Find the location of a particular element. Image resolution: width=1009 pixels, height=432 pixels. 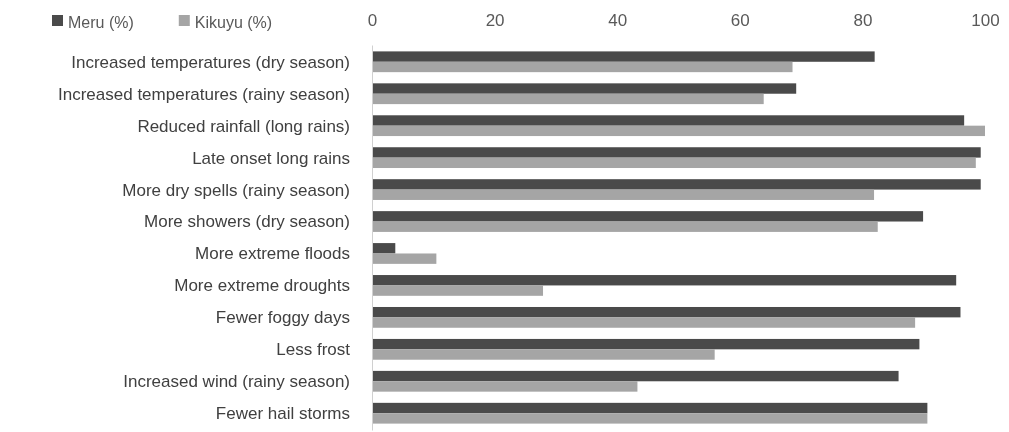

x-tick-label: 100 is located at coordinates (985, 20).